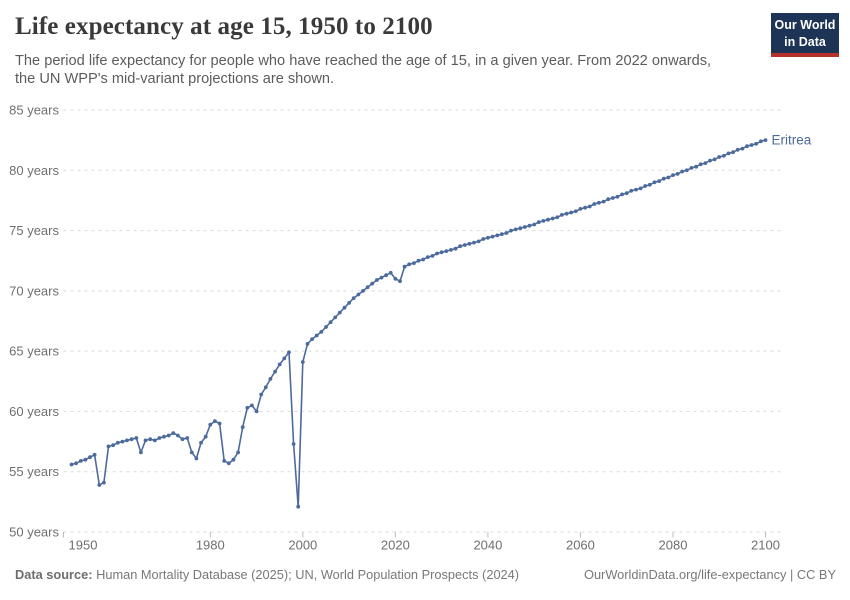 This screenshot has height=600, width=850. What do you see at coordinates (792, 140) in the screenshot?
I see `entity-label: Eritrea` at bounding box center [792, 140].